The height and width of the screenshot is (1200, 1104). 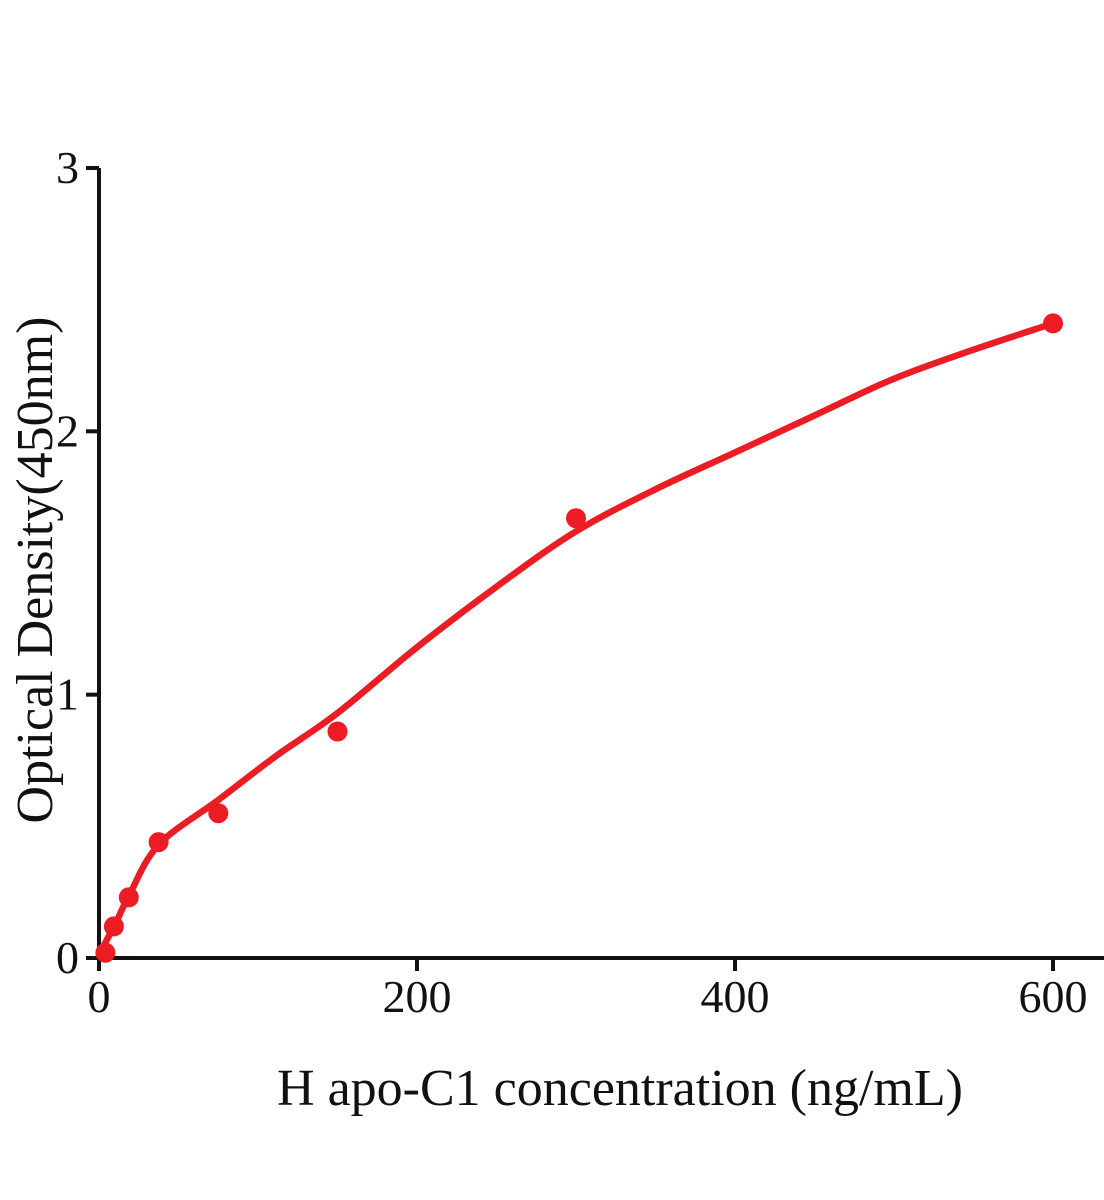 What do you see at coordinates (67, 167) in the screenshot?
I see `y-tick-label: 3` at bounding box center [67, 167].